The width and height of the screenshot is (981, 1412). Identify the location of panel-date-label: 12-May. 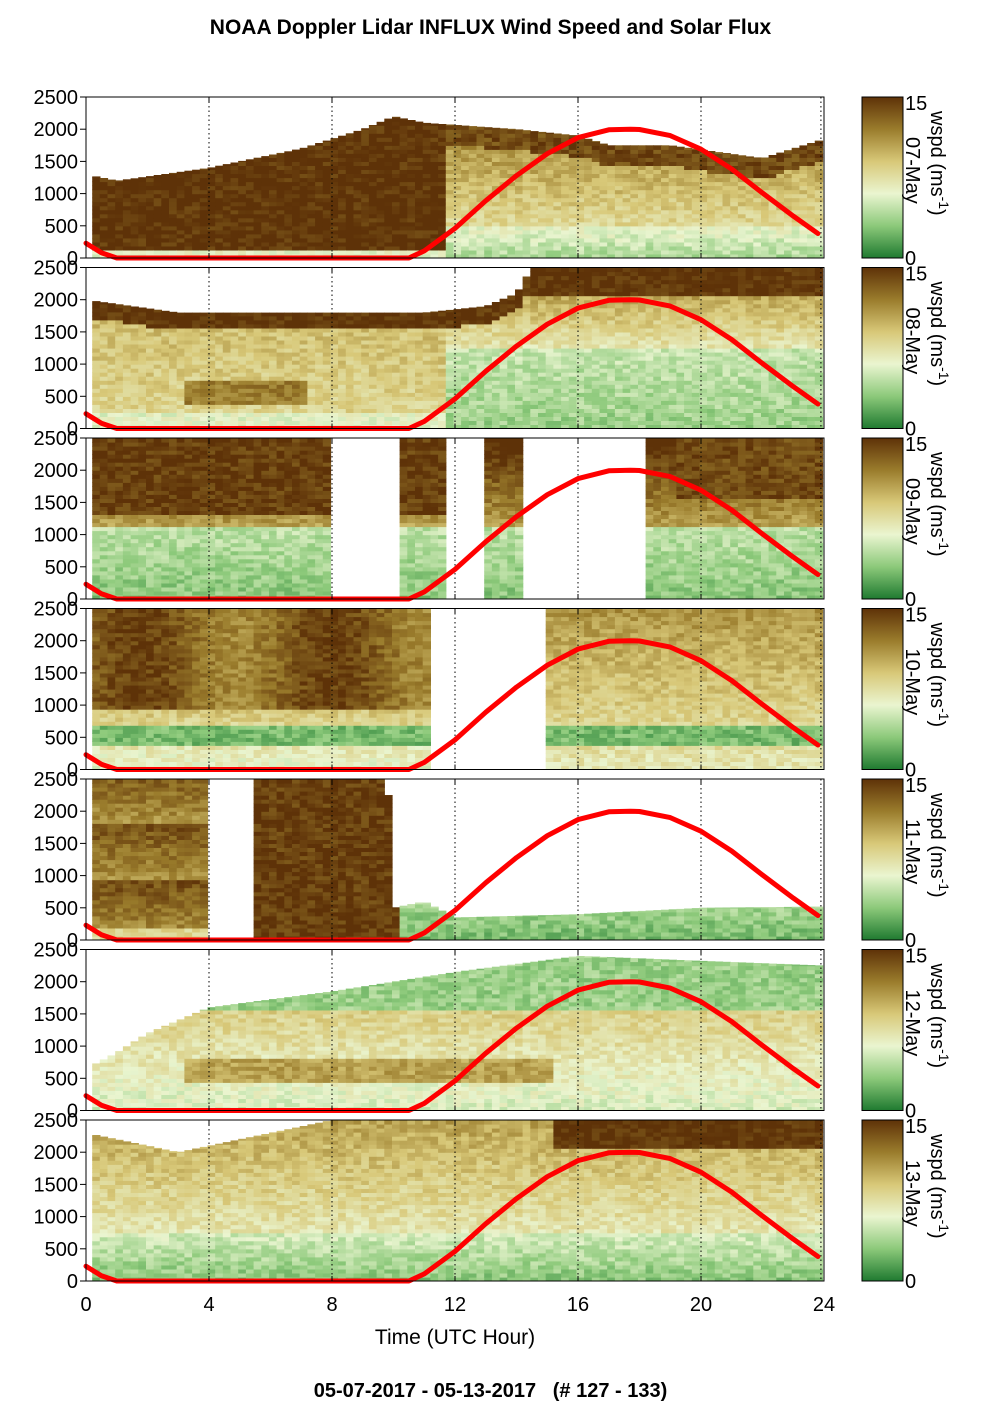
(912, 1023).